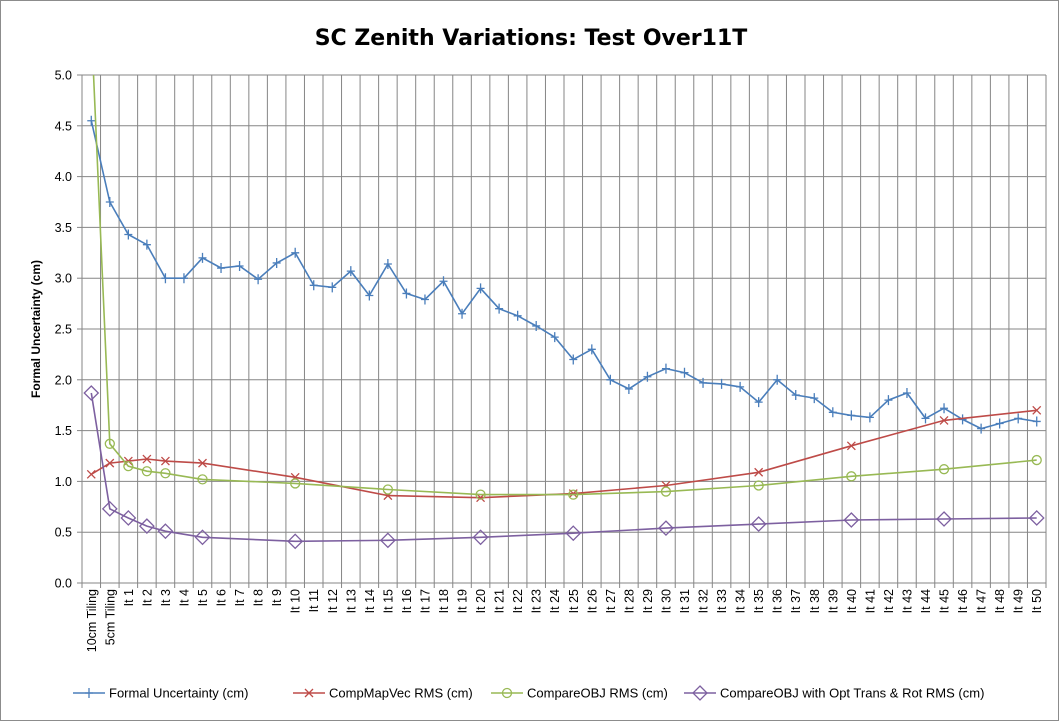 The height and width of the screenshot is (721, 1059). I want to click on x-tick-label: It 36, so click(778, 601).